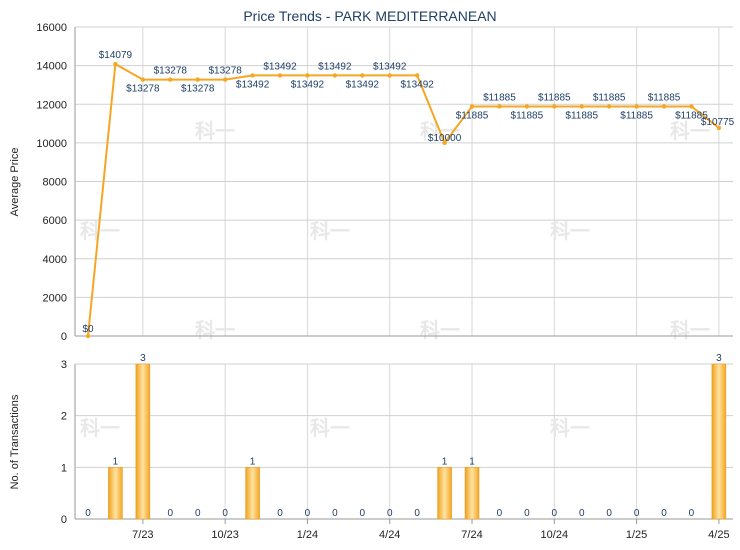 Image resolution: width=740 pixels, height=550 pixels. What do you see at coordinates (142, 535) in the screenshot?
I see `x-tick-label: 7/23` at bounding box center [142, 535].